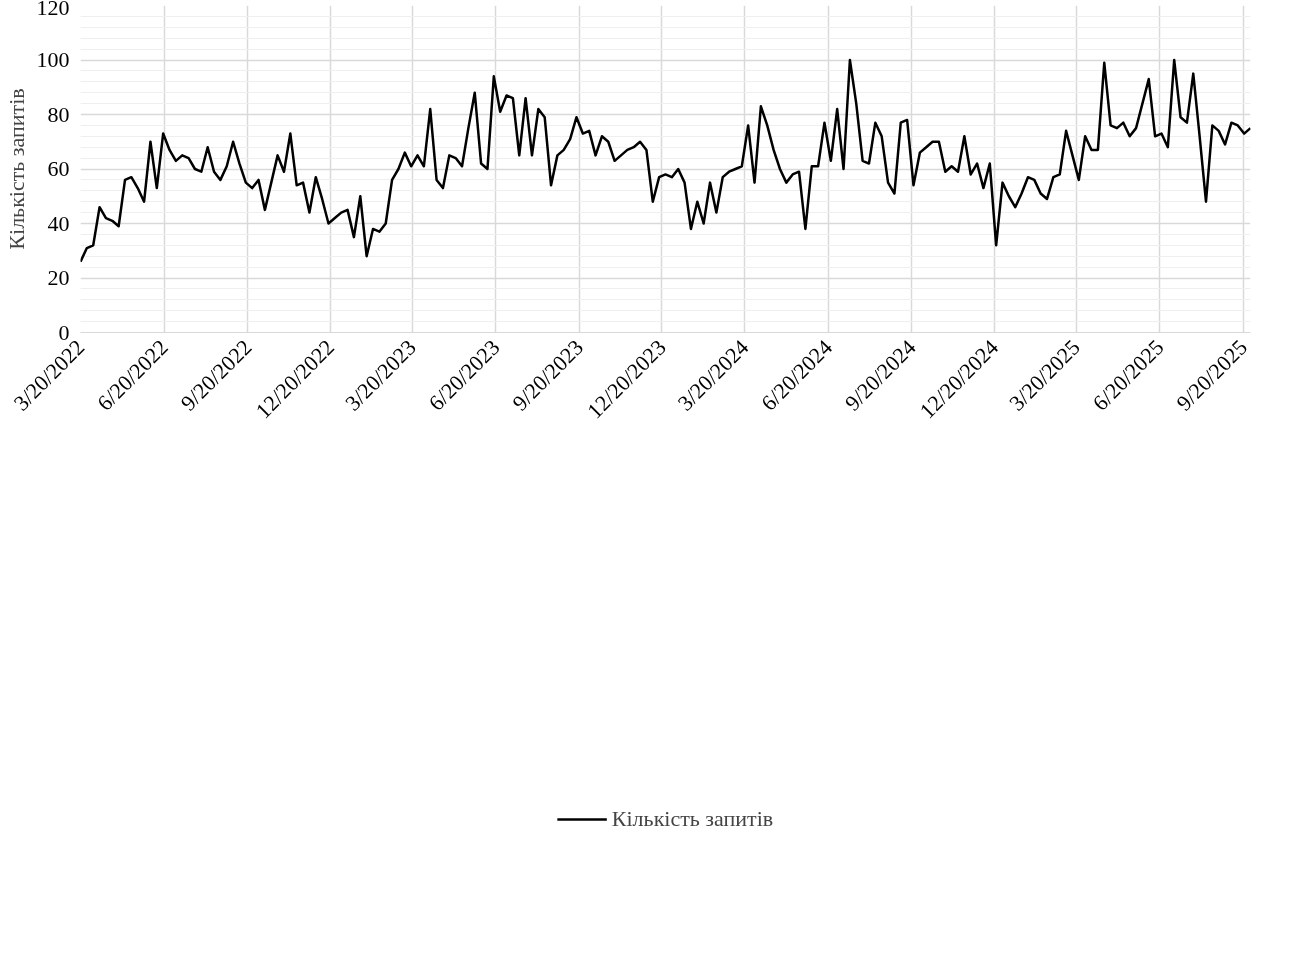 The image size is (1301, 967). I want to click on legend-label: Кількість запитів, so click(692, 818).